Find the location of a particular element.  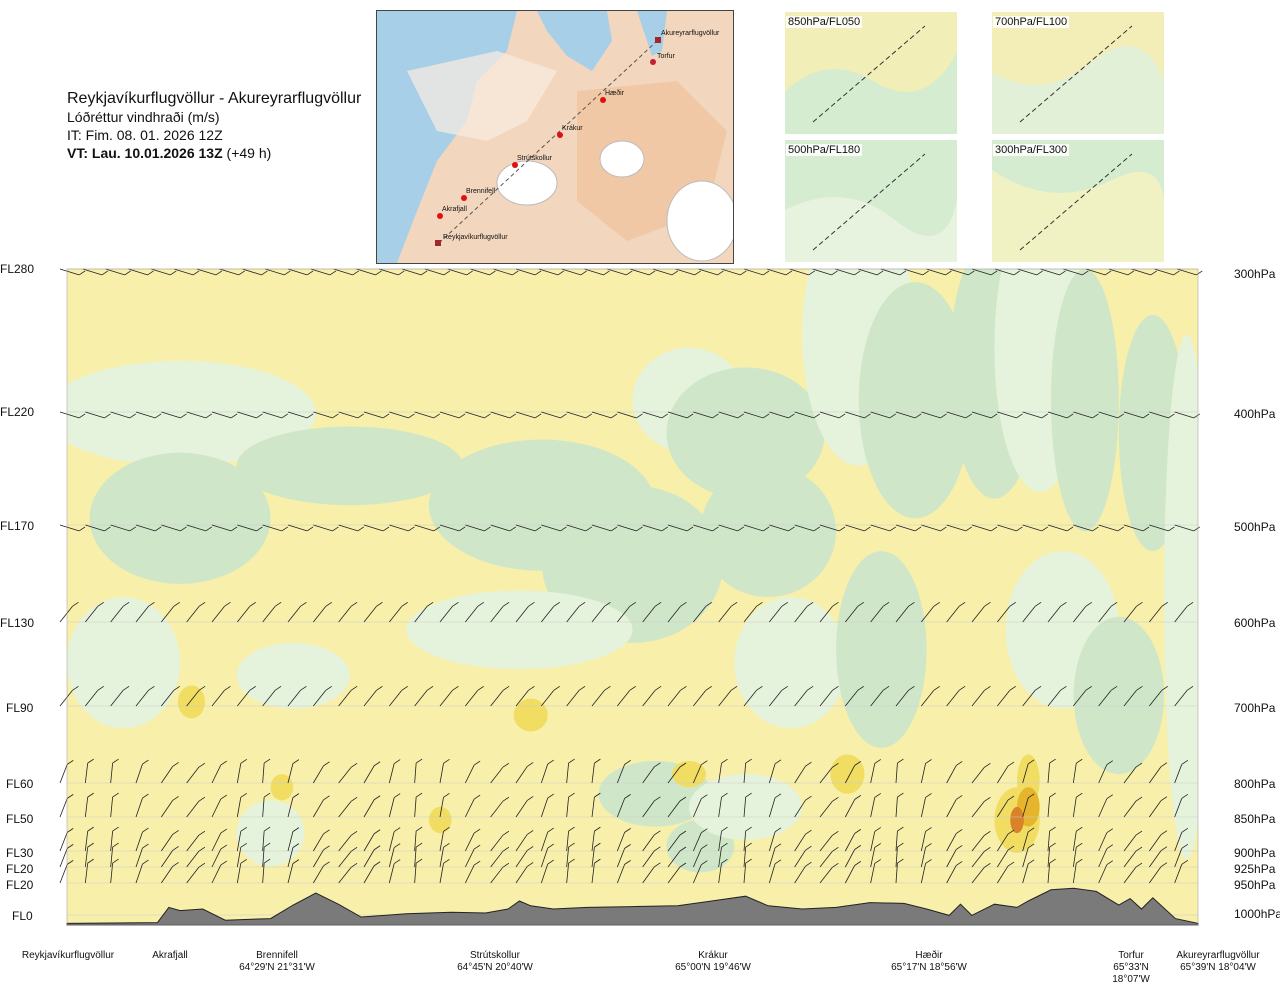

thumbnail-500hpa: 500hPa/FL180 is located at coordinates (871, 201).